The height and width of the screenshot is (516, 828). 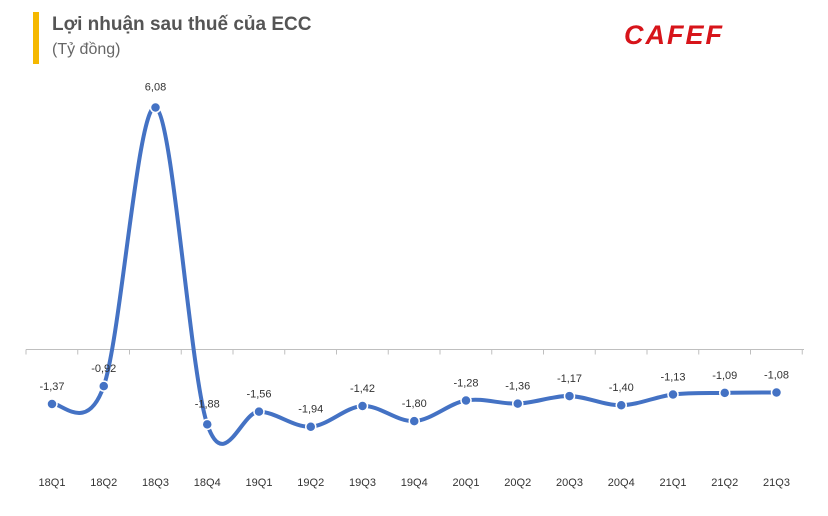 I want to click on title-accent-bar, so click(x=36, y=38).